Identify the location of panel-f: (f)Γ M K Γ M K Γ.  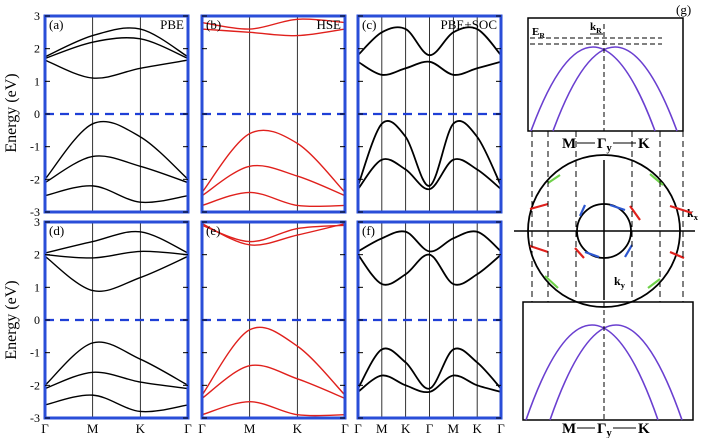
(429, 328).